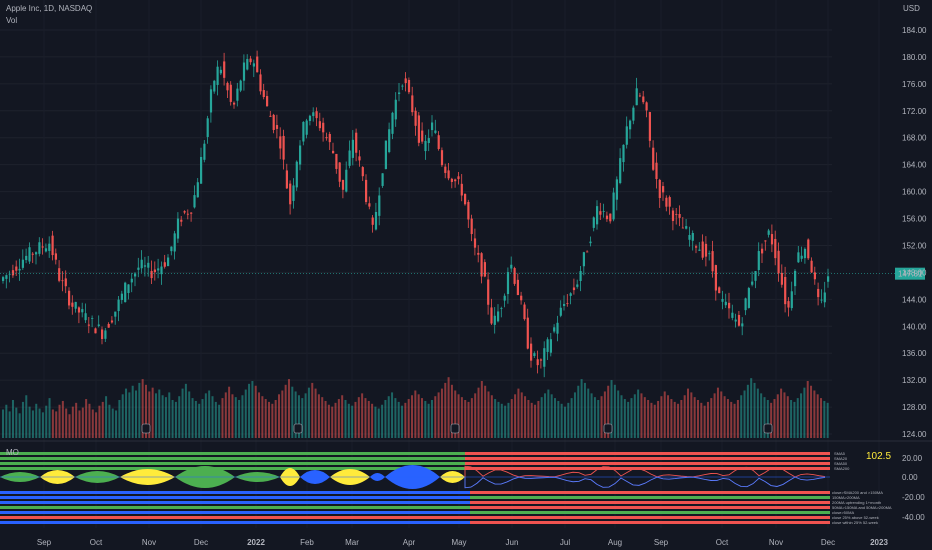 Image resolution: width=932 pixels, height=550 pixels. I want to click on indicator-tick-0: 20.00, so click(912, 458).